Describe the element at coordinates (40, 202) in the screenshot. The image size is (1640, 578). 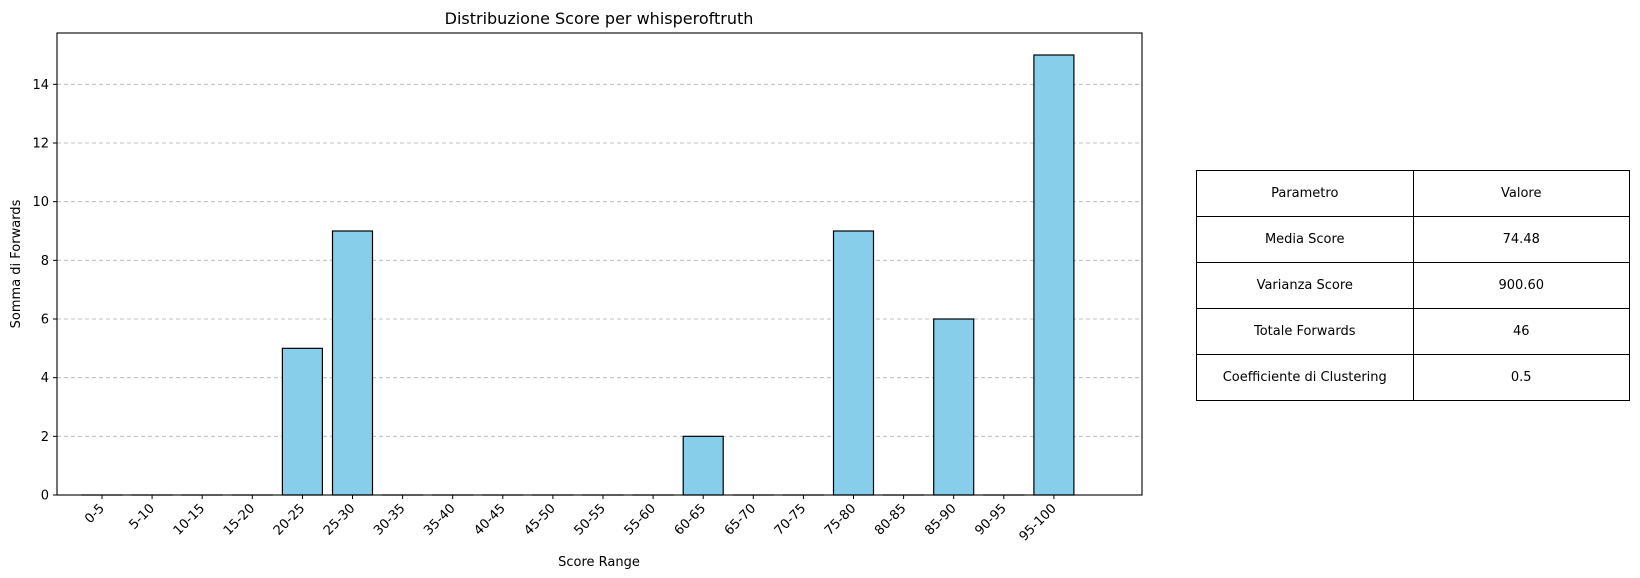
I see `y-tick-label: 10` at that location.